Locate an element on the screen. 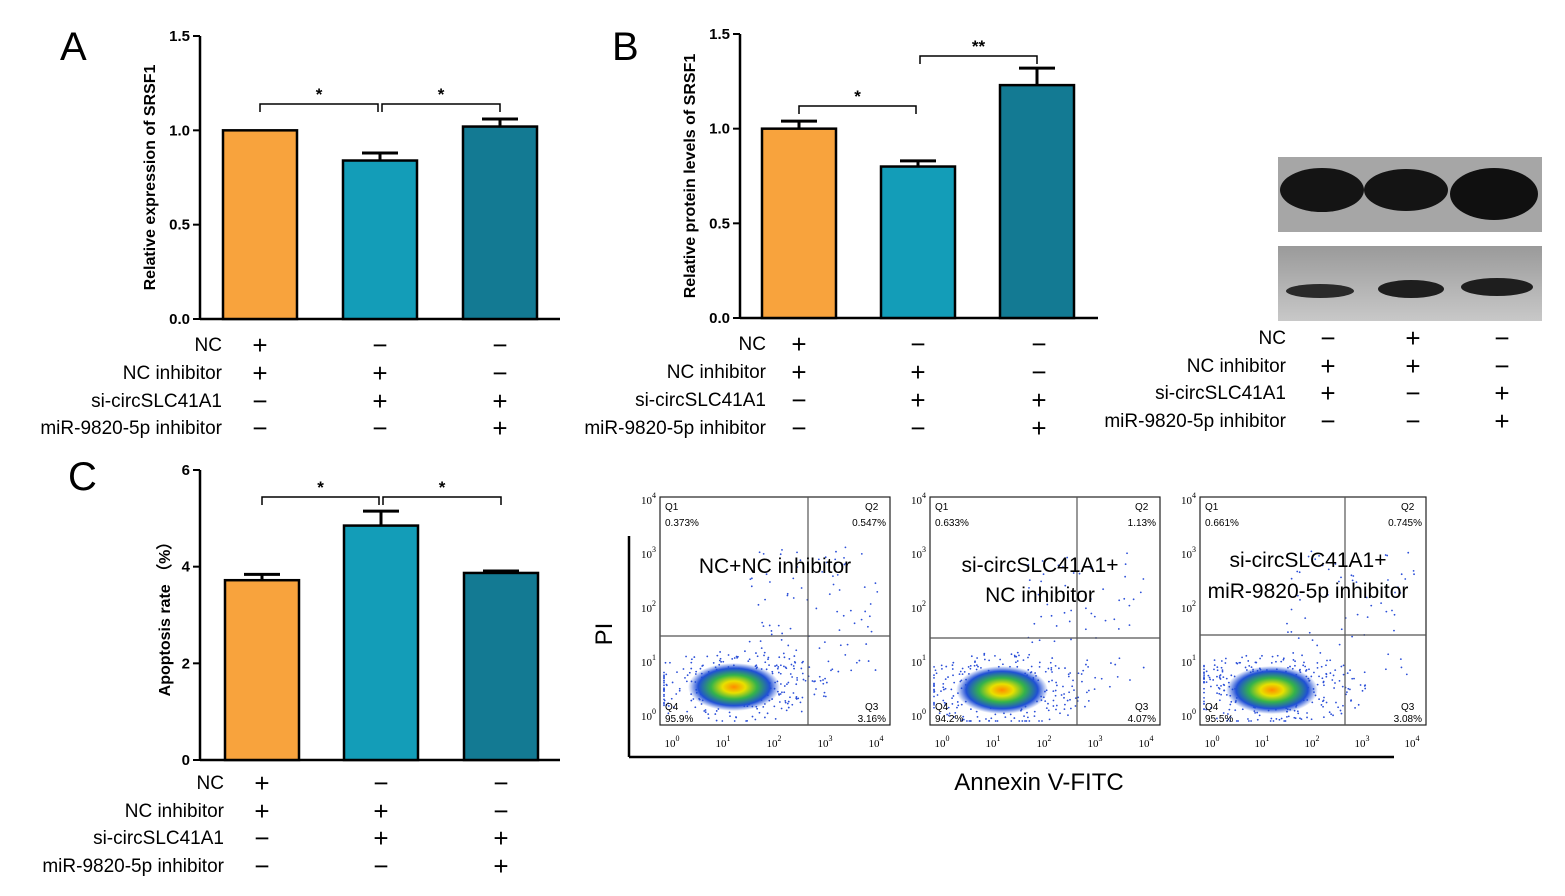 Image resolution: width=1565 pixels, height=896 pixels. blot-band is located at coordinates (1494, 194).